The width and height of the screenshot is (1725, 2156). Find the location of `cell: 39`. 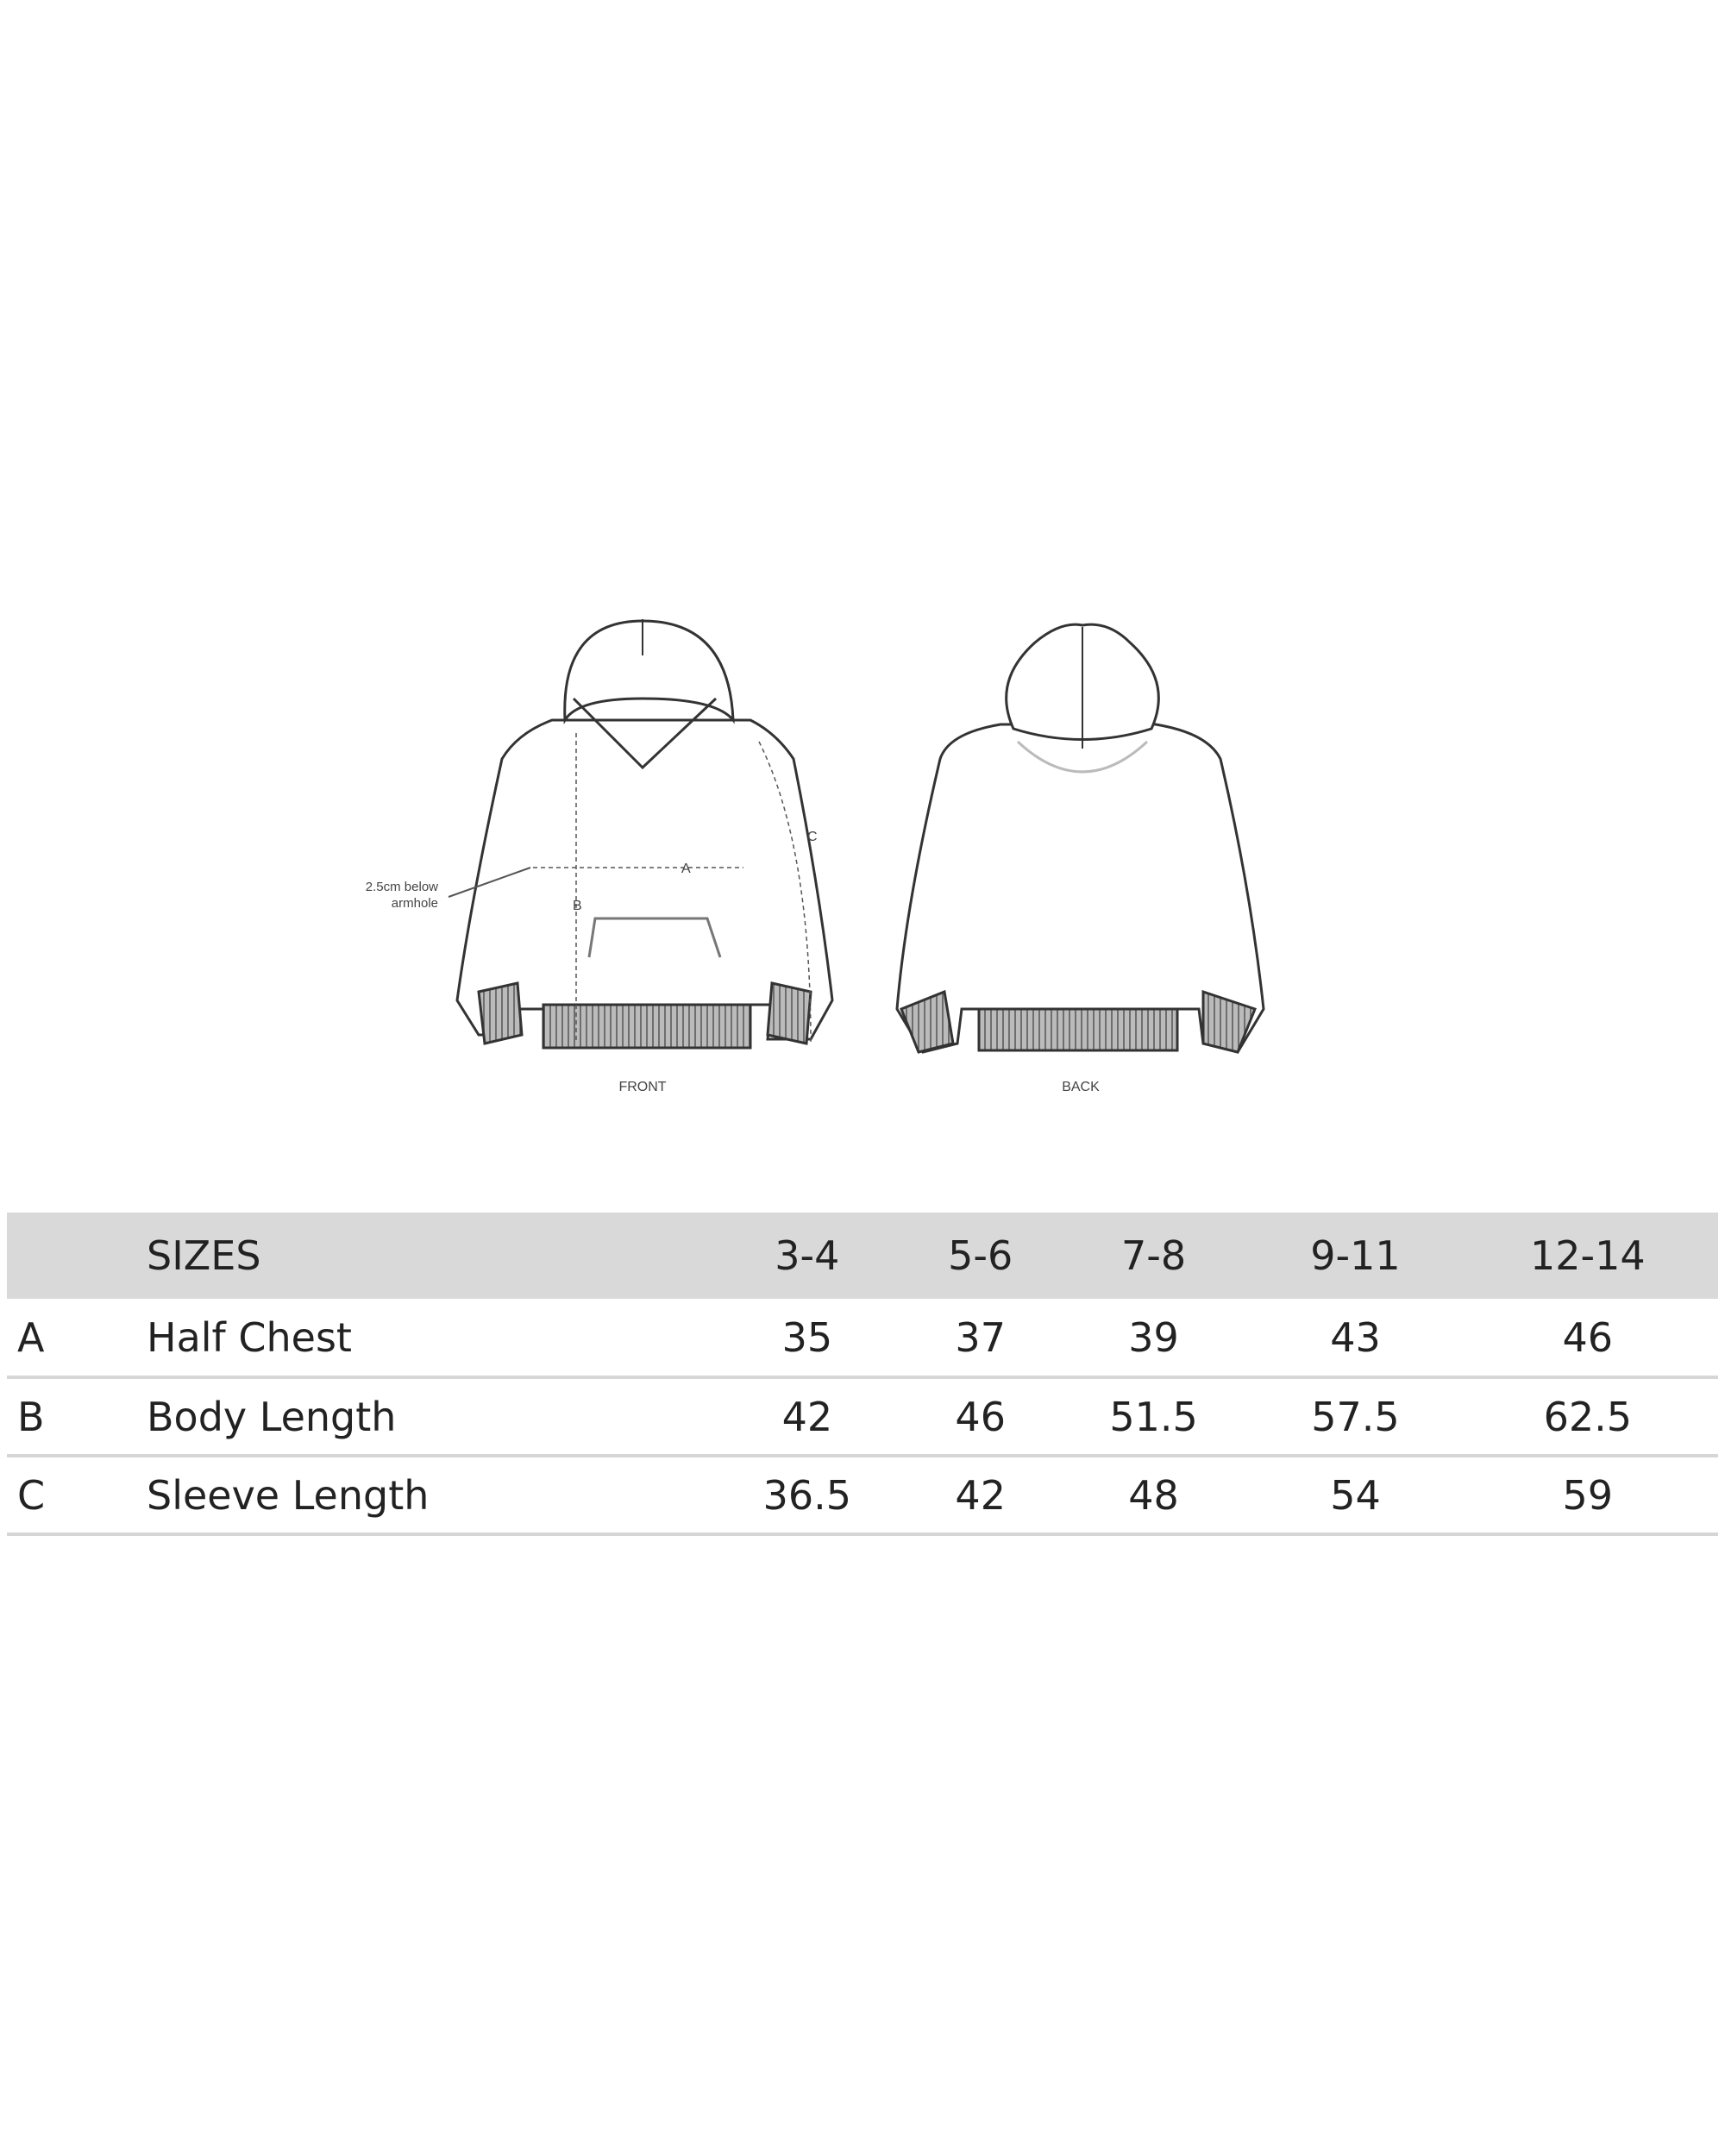

cell: 39 is located at coordinates (1154, 1337).